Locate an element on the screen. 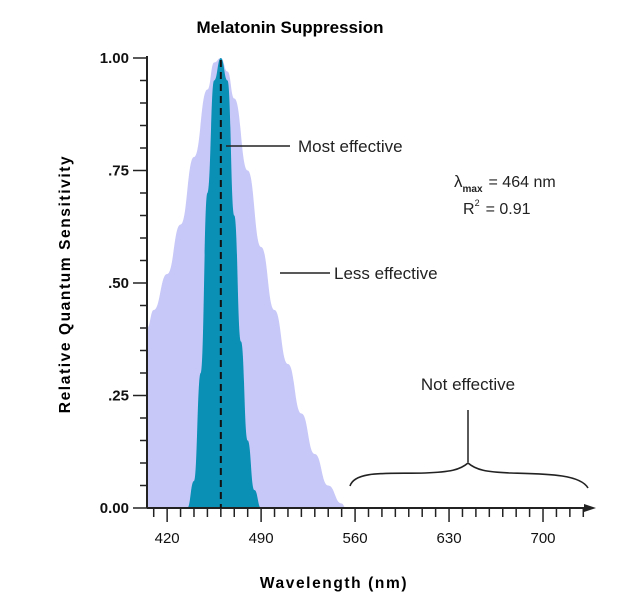  y-tick-label: .75 is located at coordinates (118, 171).